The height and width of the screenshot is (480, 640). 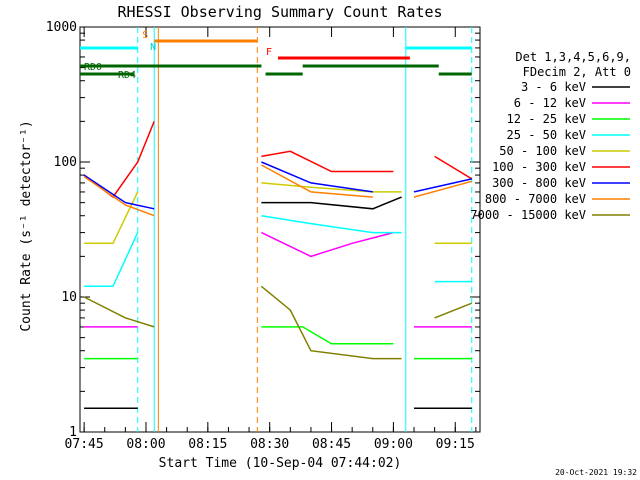 What do you see at coordinates (331, 444) in the screenshot?
I see `x-tick-label: 08:45` at bounding box center [331, 444].